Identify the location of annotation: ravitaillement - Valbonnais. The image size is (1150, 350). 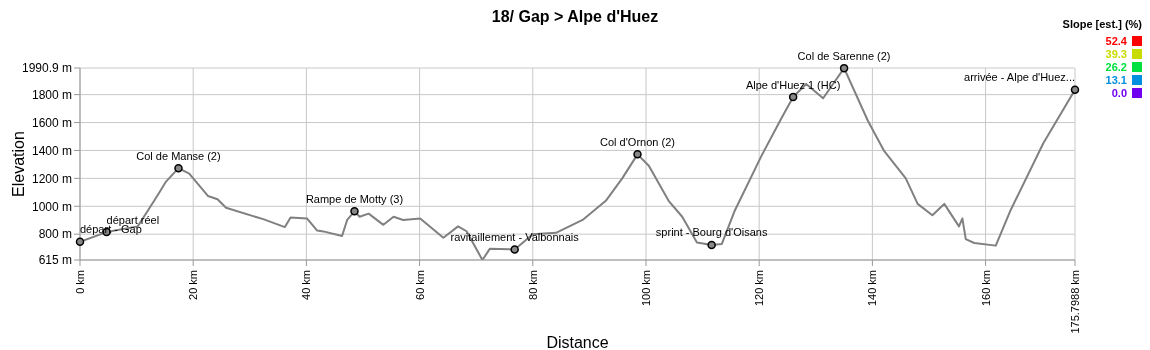
(515, 236).